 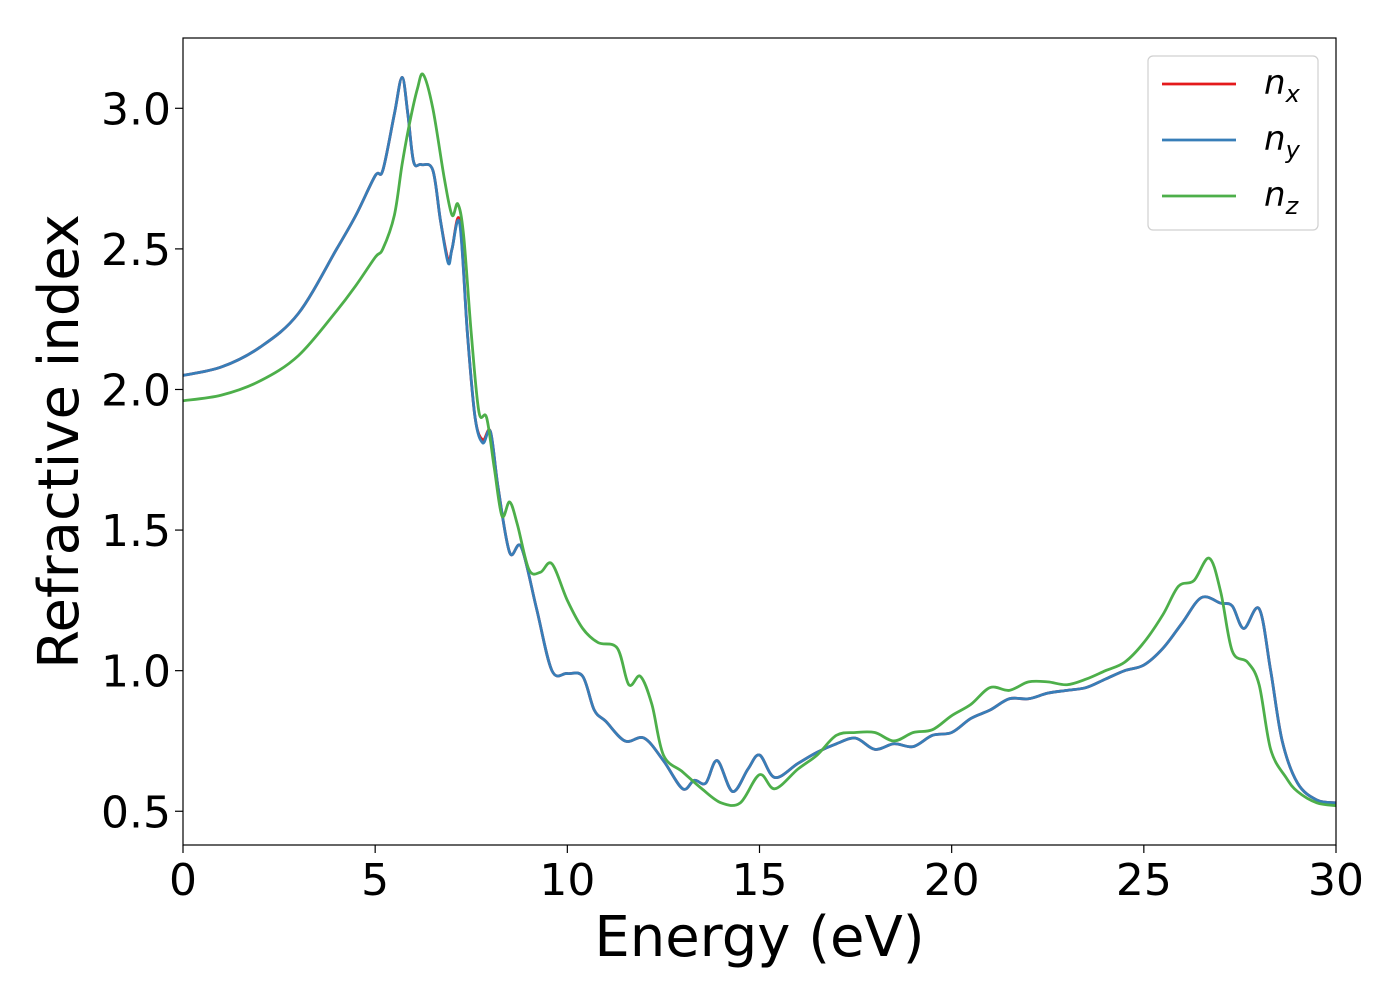 What do you see at coordinates (375, 880) in the screenshot?
I see `x-tick-label: 5` at bounding box center [375, 880].